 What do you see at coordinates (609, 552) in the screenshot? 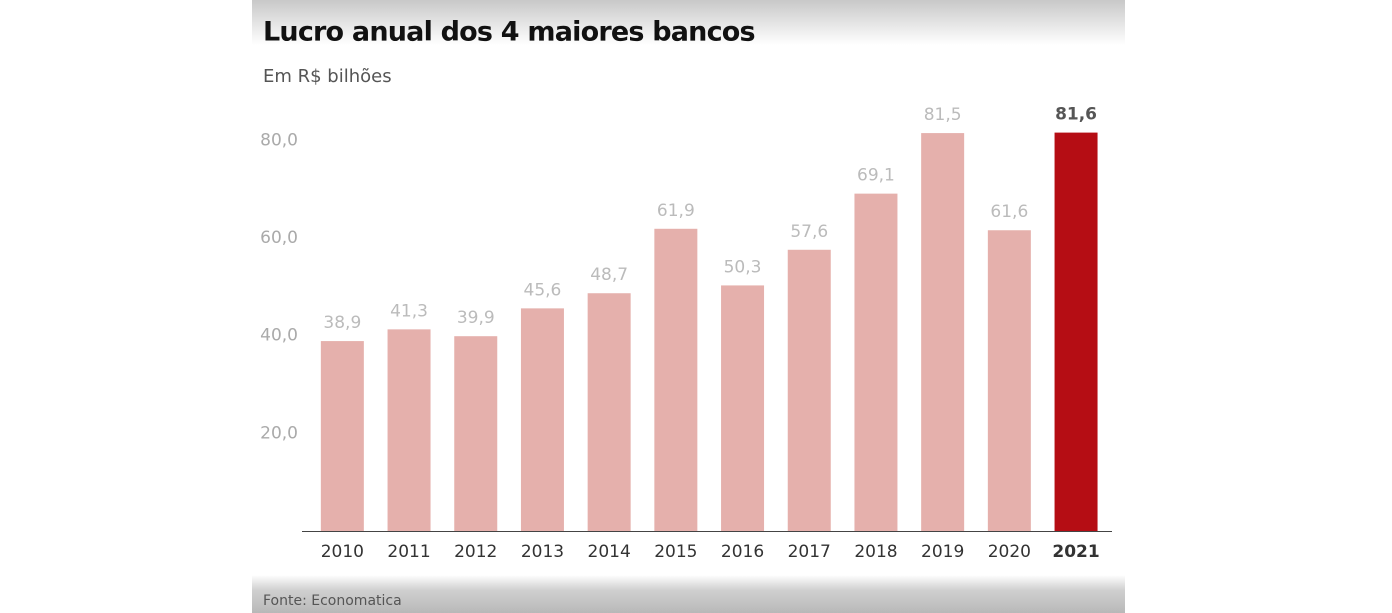
I see `x-tick-label: 2014` at bounding box center [609, 552].